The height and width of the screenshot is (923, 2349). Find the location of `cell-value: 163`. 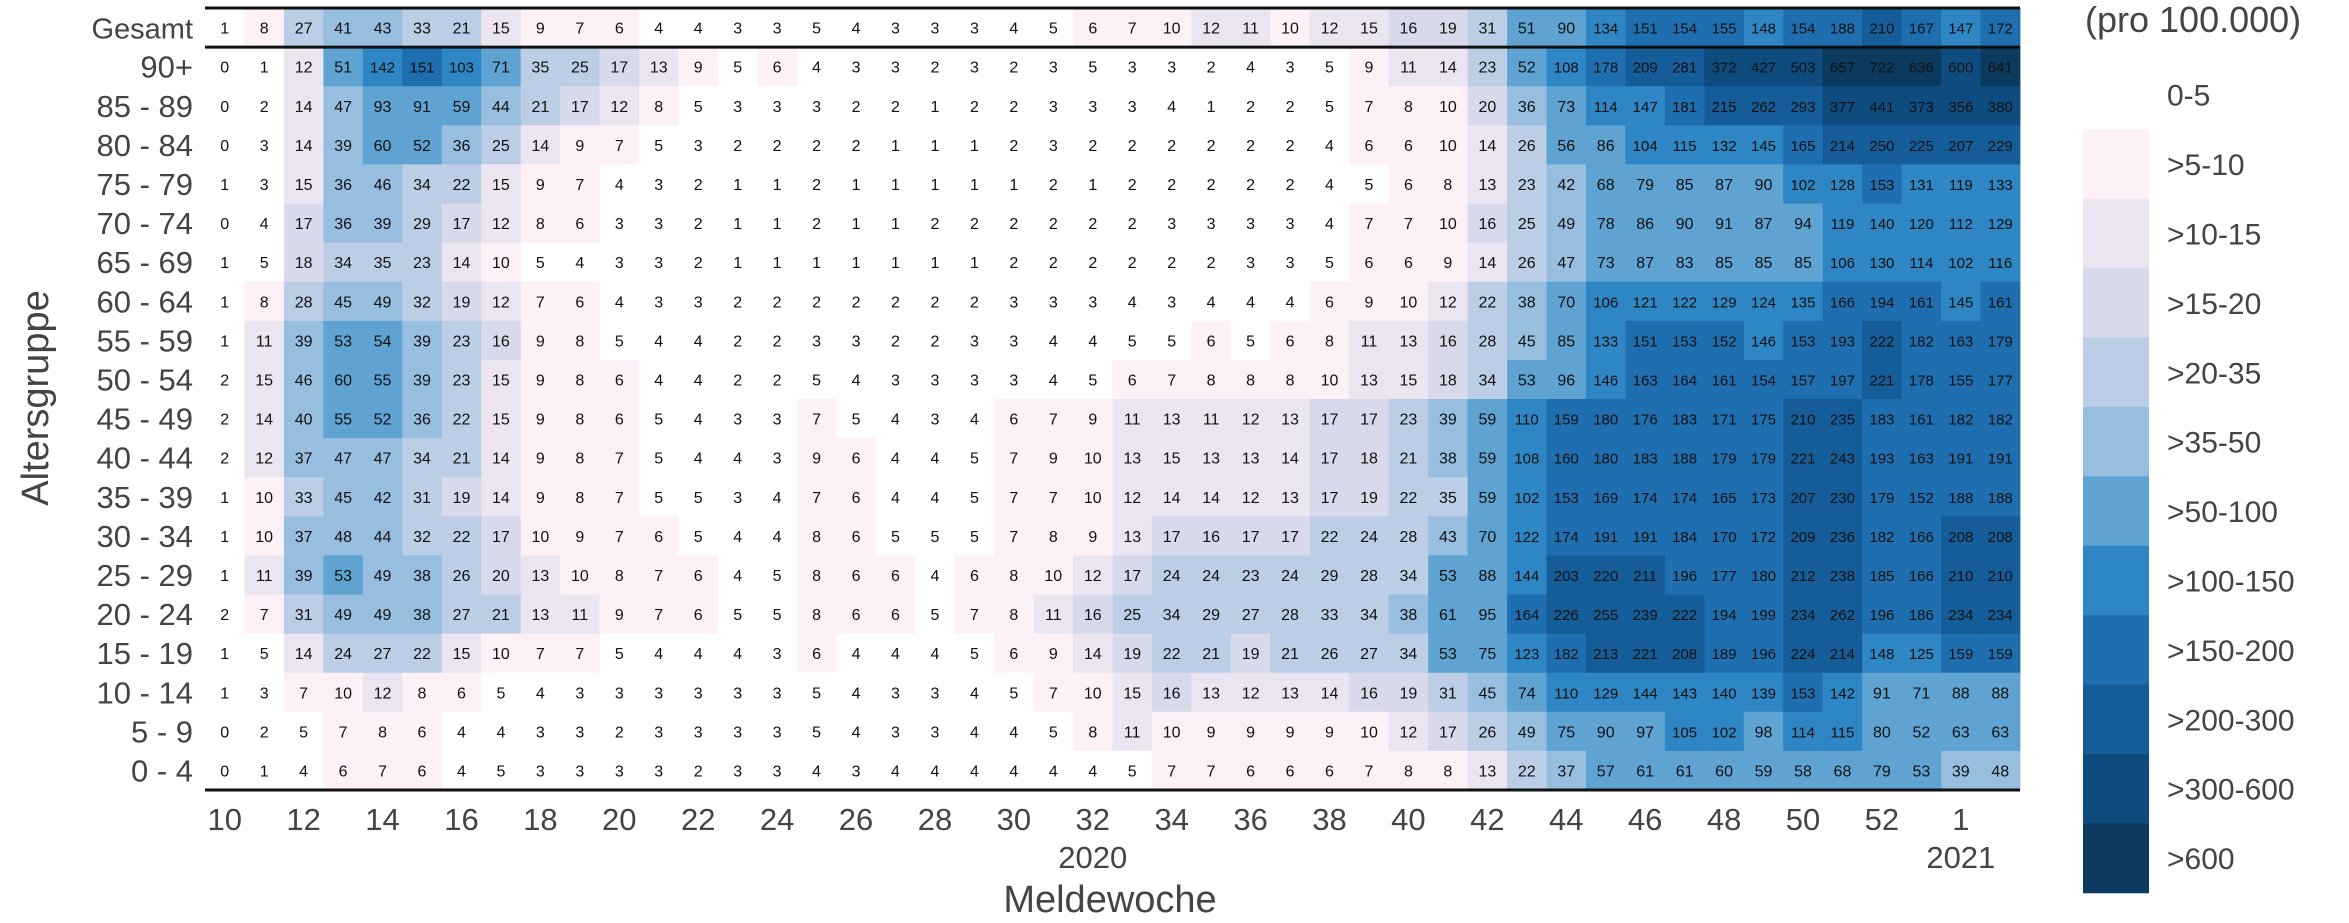

cell-value: 163 is located at coordinates (1645, 380).